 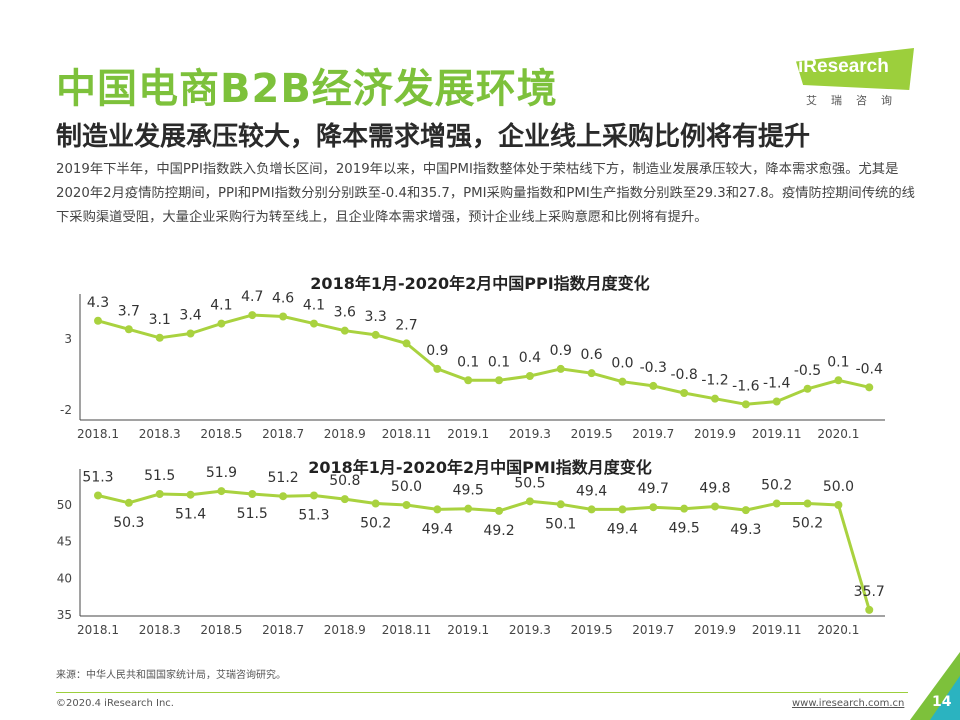 I want to click on data-label: -0.8, so click(x=683, y=375).